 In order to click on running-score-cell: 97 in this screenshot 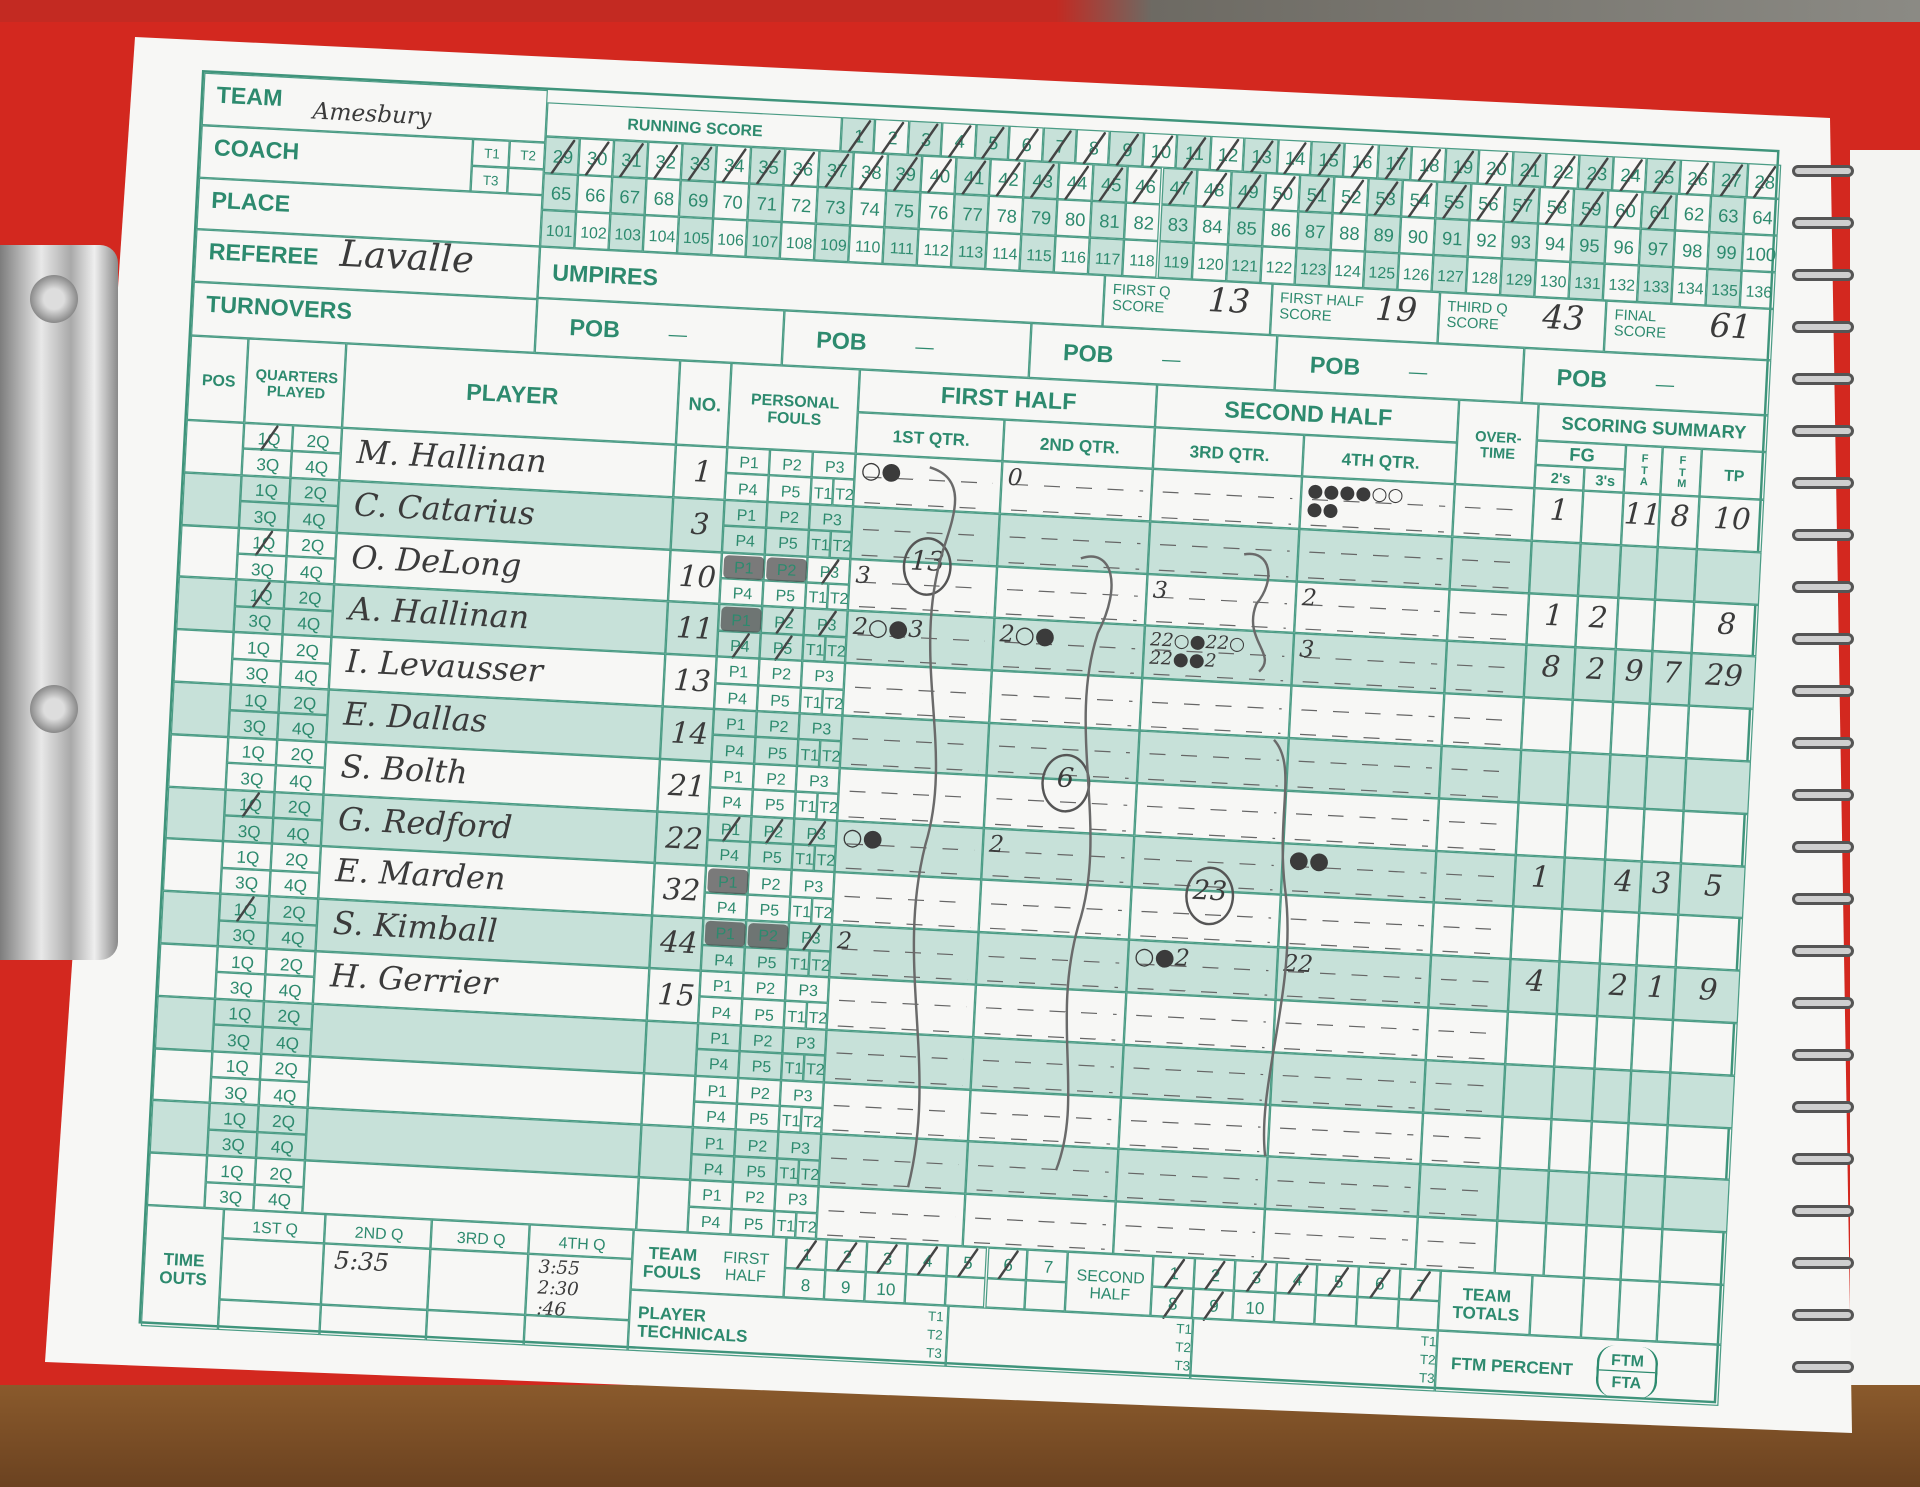, I will do `click(1656, 248)`.